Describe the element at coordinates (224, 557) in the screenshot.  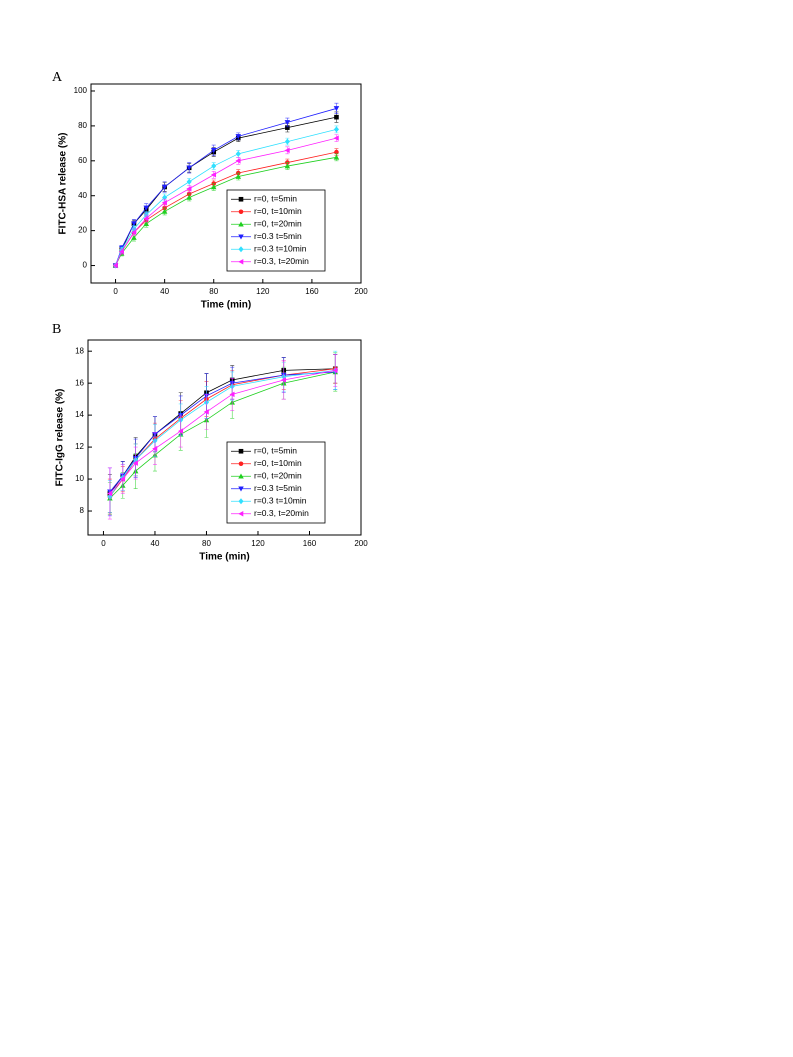
I see `x-axis-title: Time (min)` at that location.